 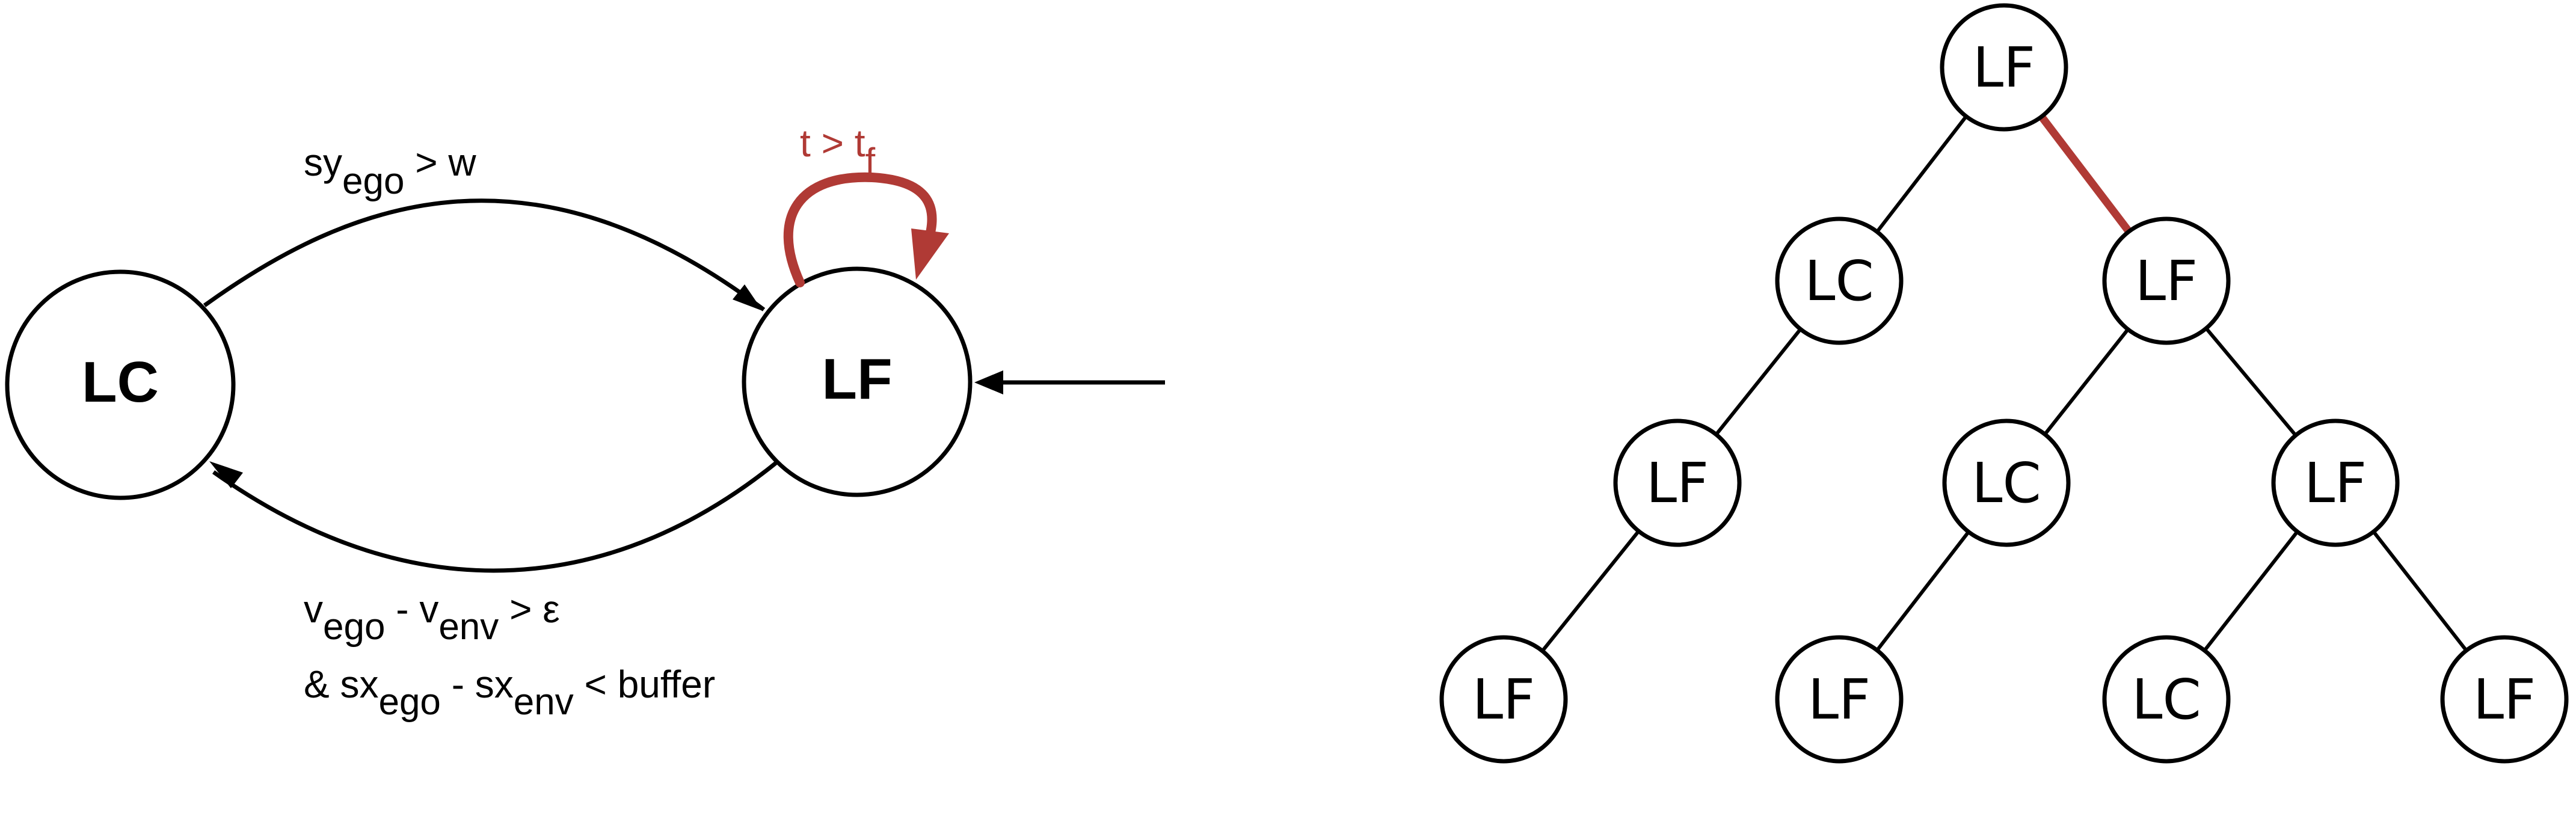 I want to click on tree-edge-highlighted, so click(x=2085, y=174).